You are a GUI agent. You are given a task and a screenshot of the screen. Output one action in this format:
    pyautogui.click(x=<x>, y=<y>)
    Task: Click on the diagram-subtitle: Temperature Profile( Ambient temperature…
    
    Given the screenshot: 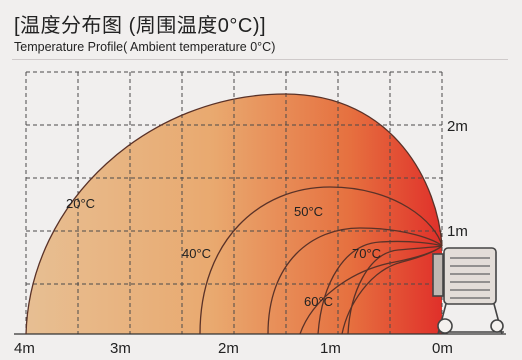 What is the action you would take?
    pyautogui.click(x=145, y=47)
    